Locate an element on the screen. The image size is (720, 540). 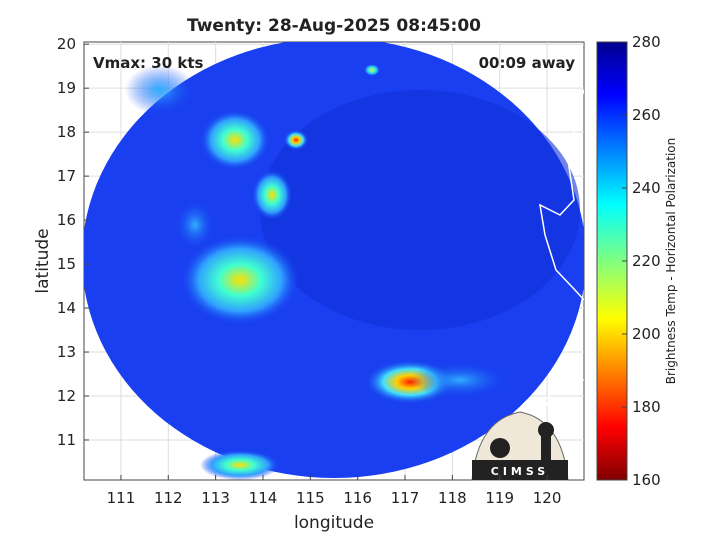
colorbar-tick-label: 160 is located at coordinates (646, 480).